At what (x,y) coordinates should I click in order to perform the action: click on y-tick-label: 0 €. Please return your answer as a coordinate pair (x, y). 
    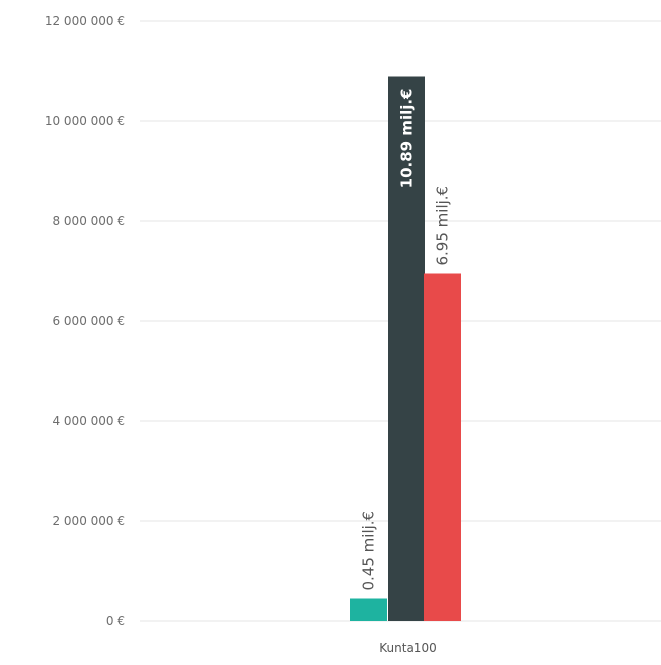
    Looking at the image, I should click on (115, 621).